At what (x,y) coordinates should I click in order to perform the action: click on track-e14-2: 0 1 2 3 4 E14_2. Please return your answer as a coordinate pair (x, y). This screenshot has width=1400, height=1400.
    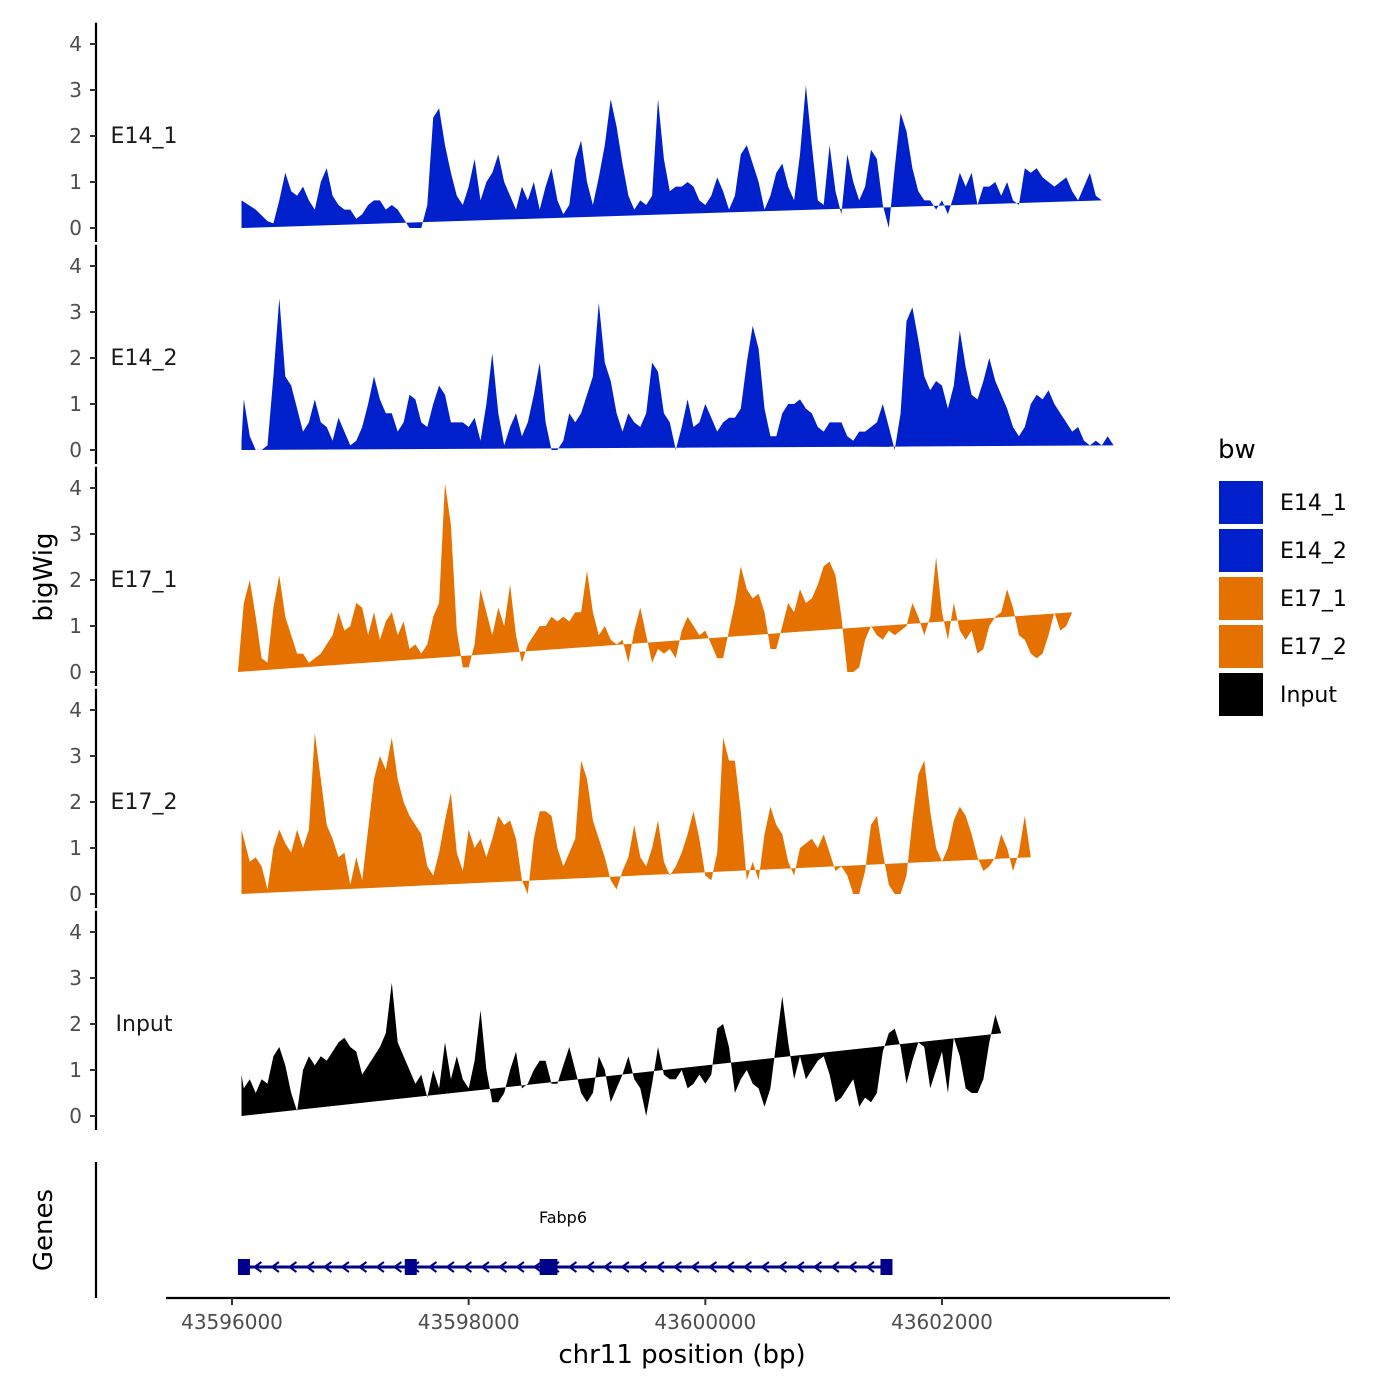
    Looking at the image, I should click on (591, 354).